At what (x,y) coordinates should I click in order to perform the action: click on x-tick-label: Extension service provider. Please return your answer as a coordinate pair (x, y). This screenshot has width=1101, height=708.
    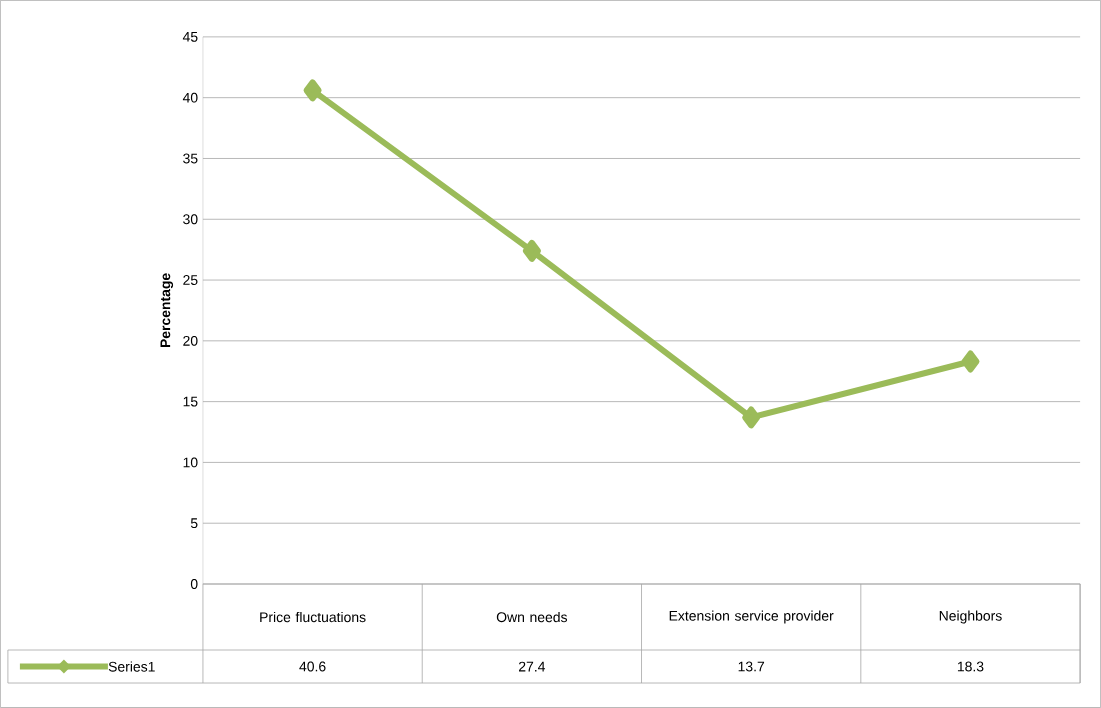
    Looking at the image, I should click on (751, 617).